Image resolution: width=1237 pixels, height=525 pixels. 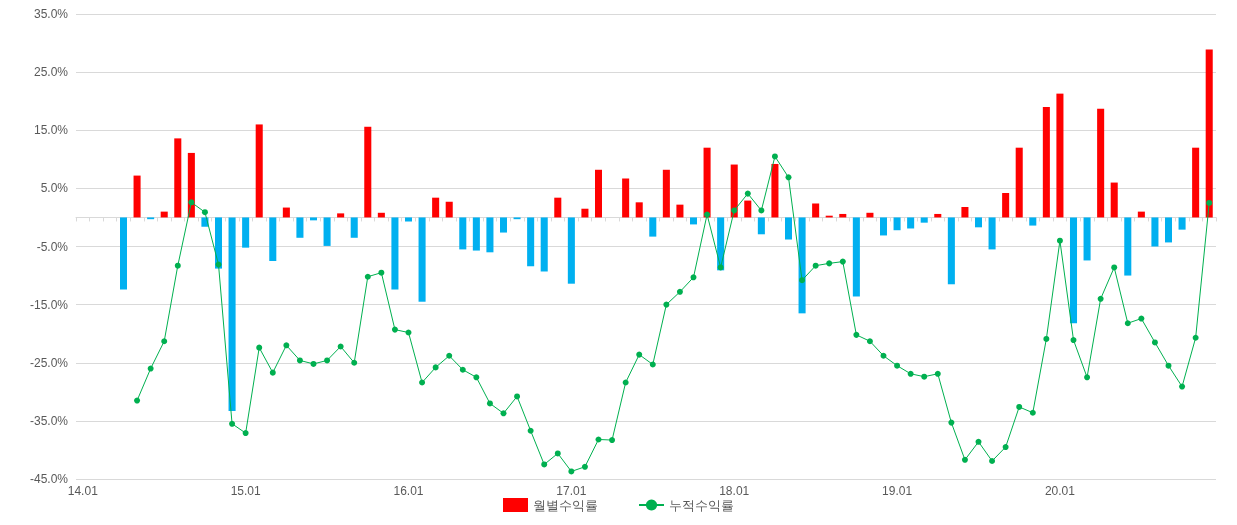 What do you see at coordinates (52, 246) in the screenshot?
I see `y-tick-label: -5.0%` at bounding box center [52, 246].